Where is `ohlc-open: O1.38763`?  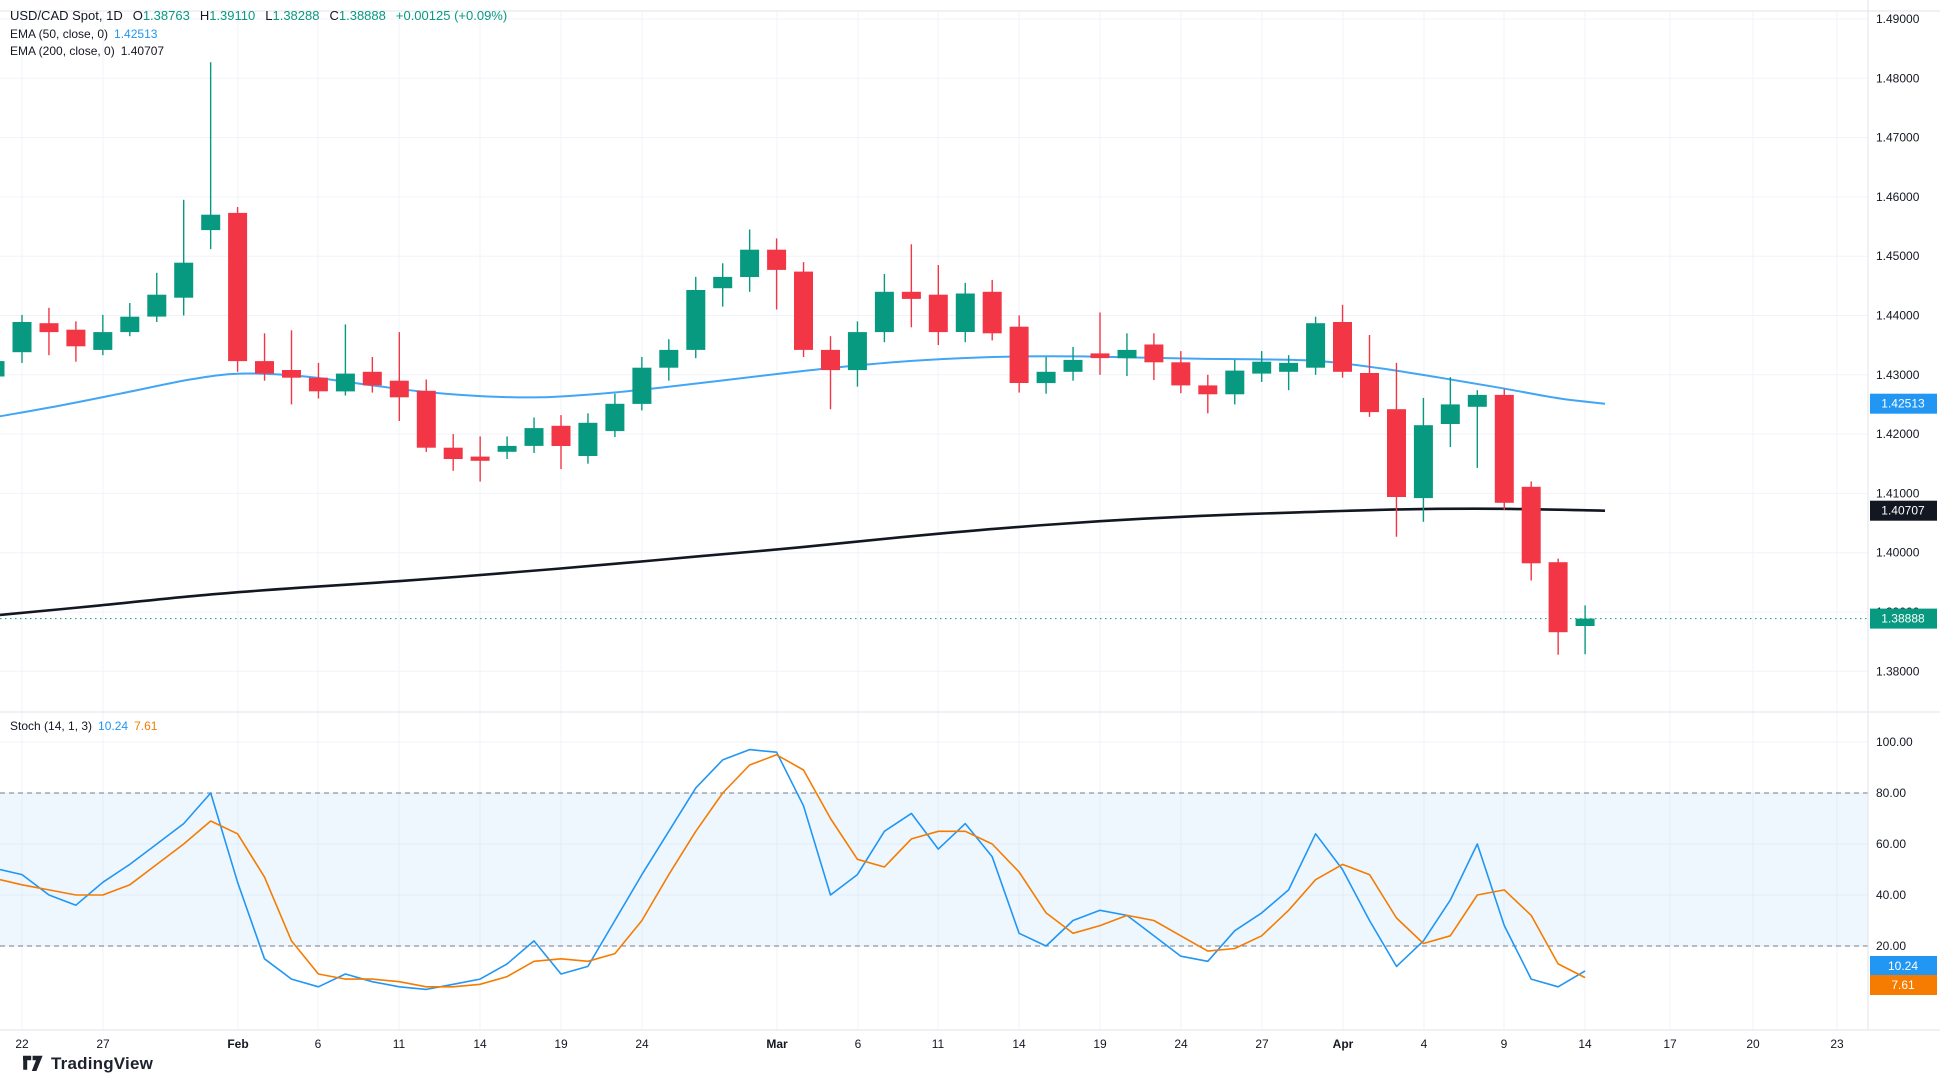
ohlc-open: O1.38763 is located at coordinates (161, 15).